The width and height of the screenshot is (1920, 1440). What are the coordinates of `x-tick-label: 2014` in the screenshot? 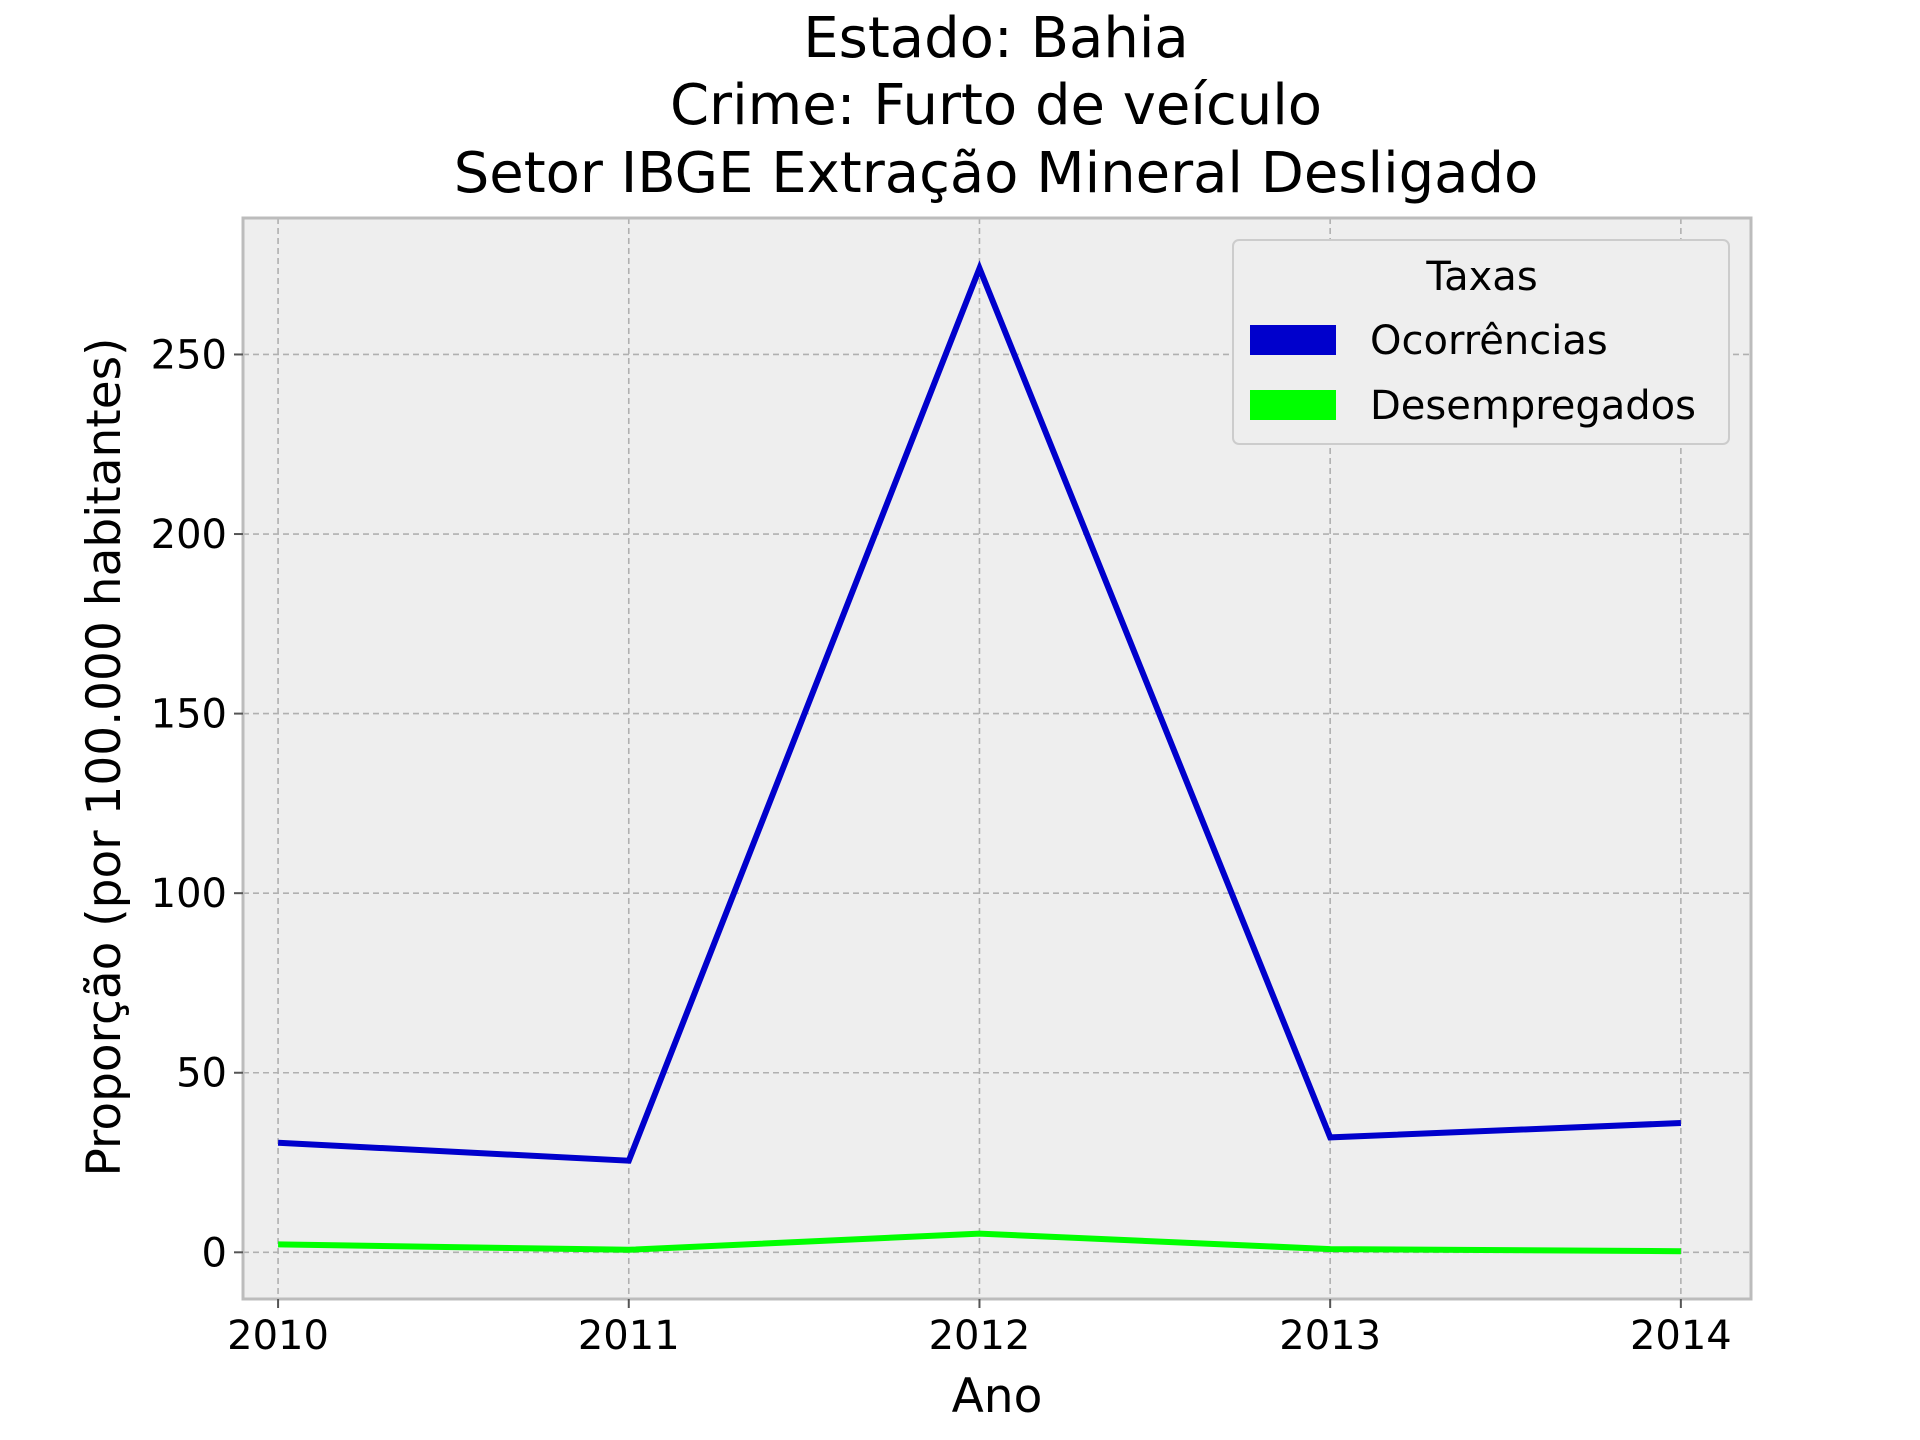 It's located at (1681, 1336).